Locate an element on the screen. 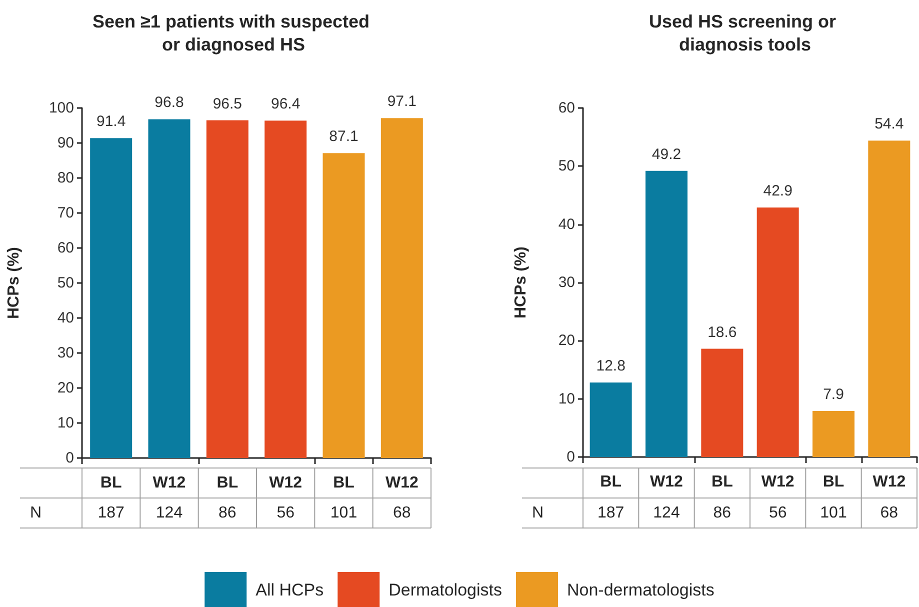 Image resolution: width=919 pixels, height=607 pixels. legend-label: Dermatologists is located at coordinates (445, 590).